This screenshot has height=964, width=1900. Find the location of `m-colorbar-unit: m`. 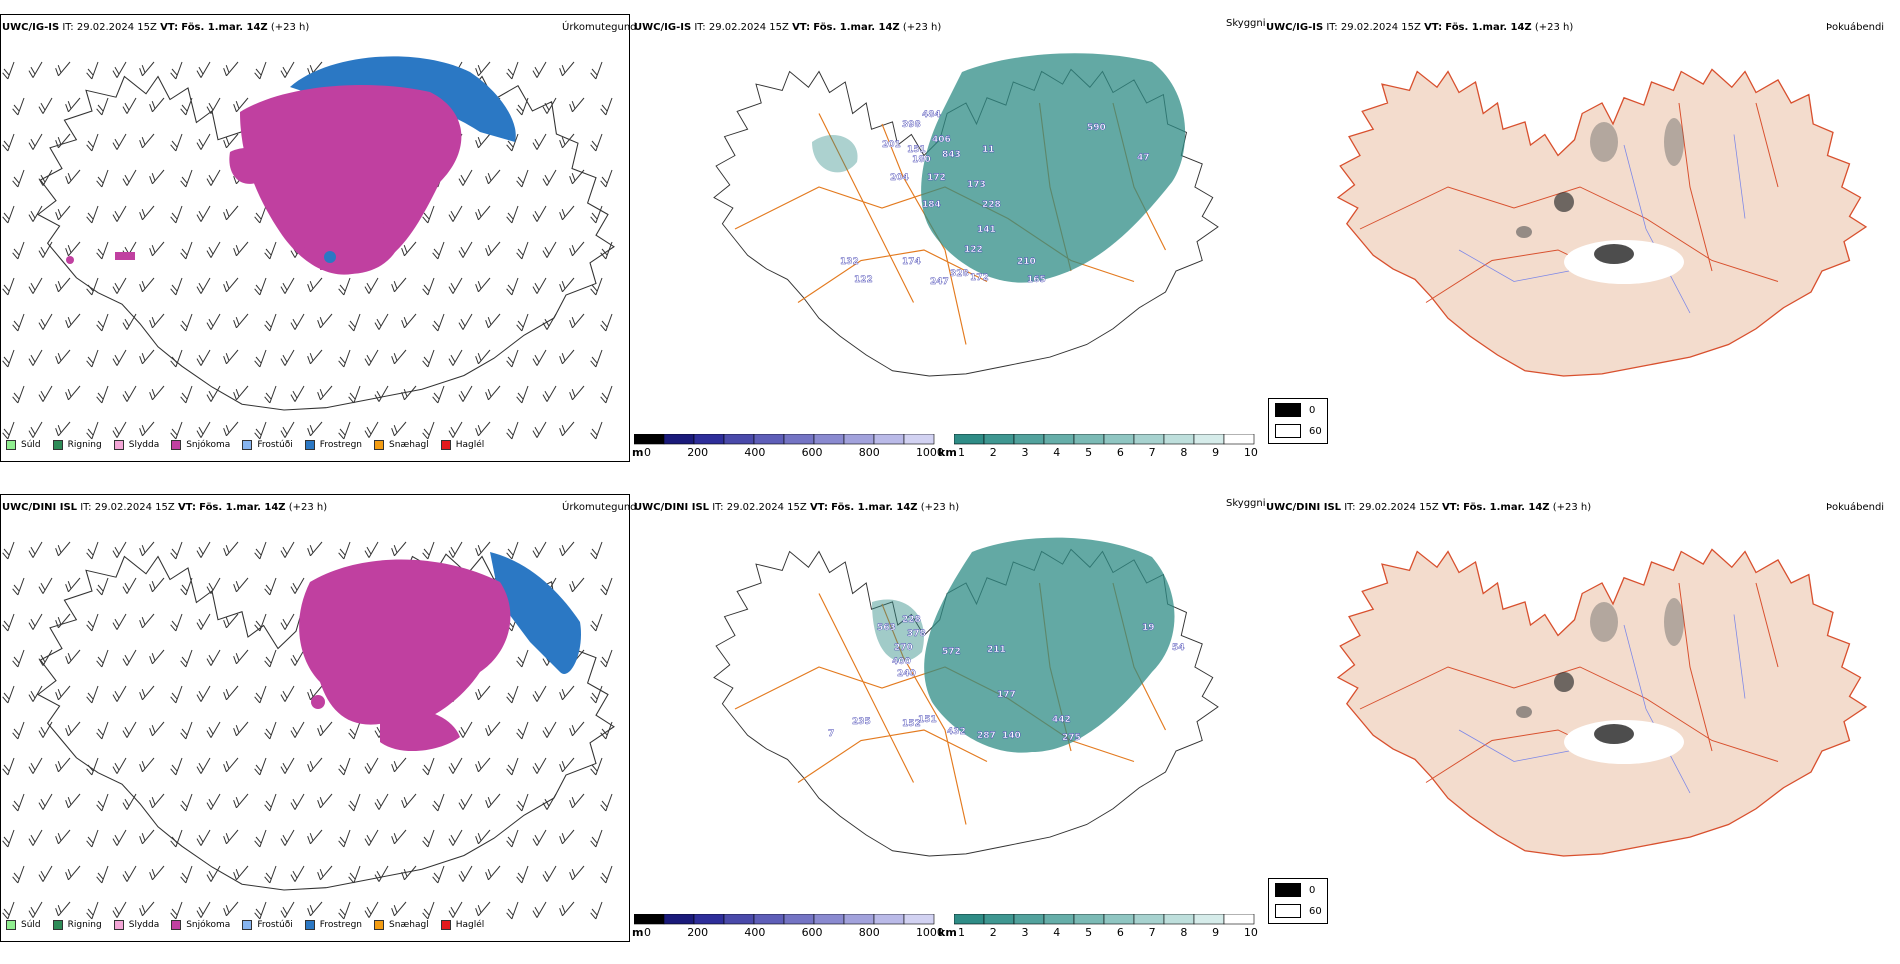

m-colorbar-unit: m is located at coordinates (638, 452).